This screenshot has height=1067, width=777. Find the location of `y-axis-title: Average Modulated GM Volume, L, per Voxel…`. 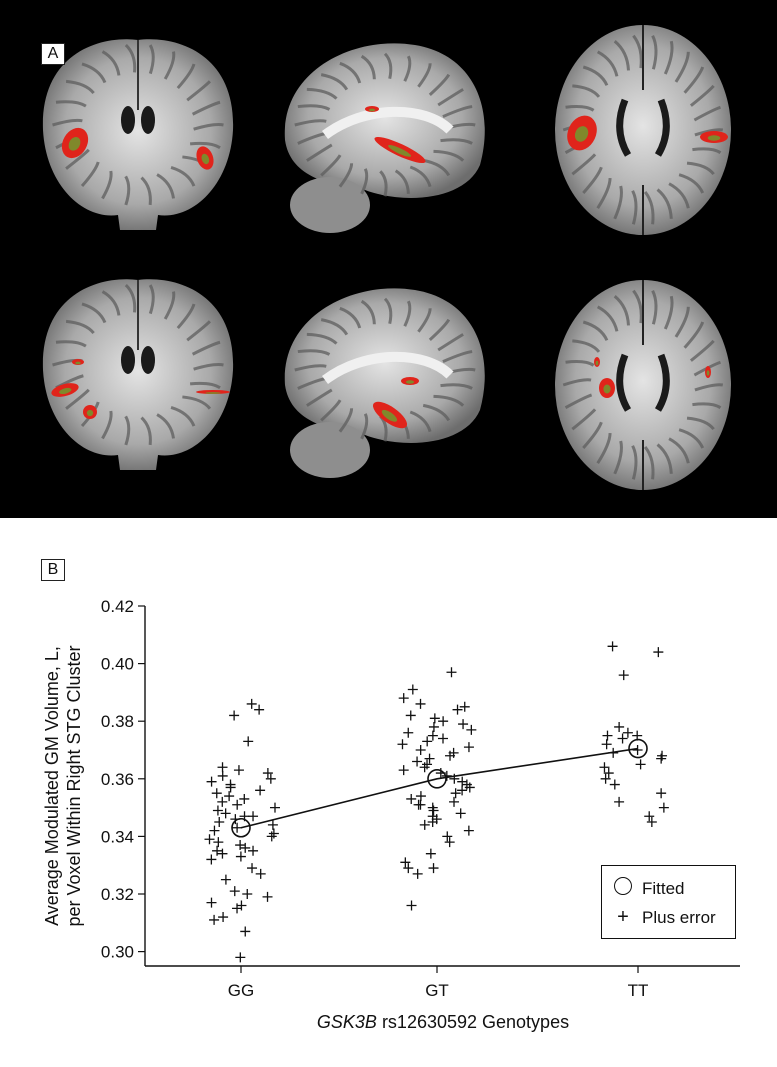

y-axis-title: Average Modulated GM Volume, L, per Voxel… is located at coordinates (63, 785).